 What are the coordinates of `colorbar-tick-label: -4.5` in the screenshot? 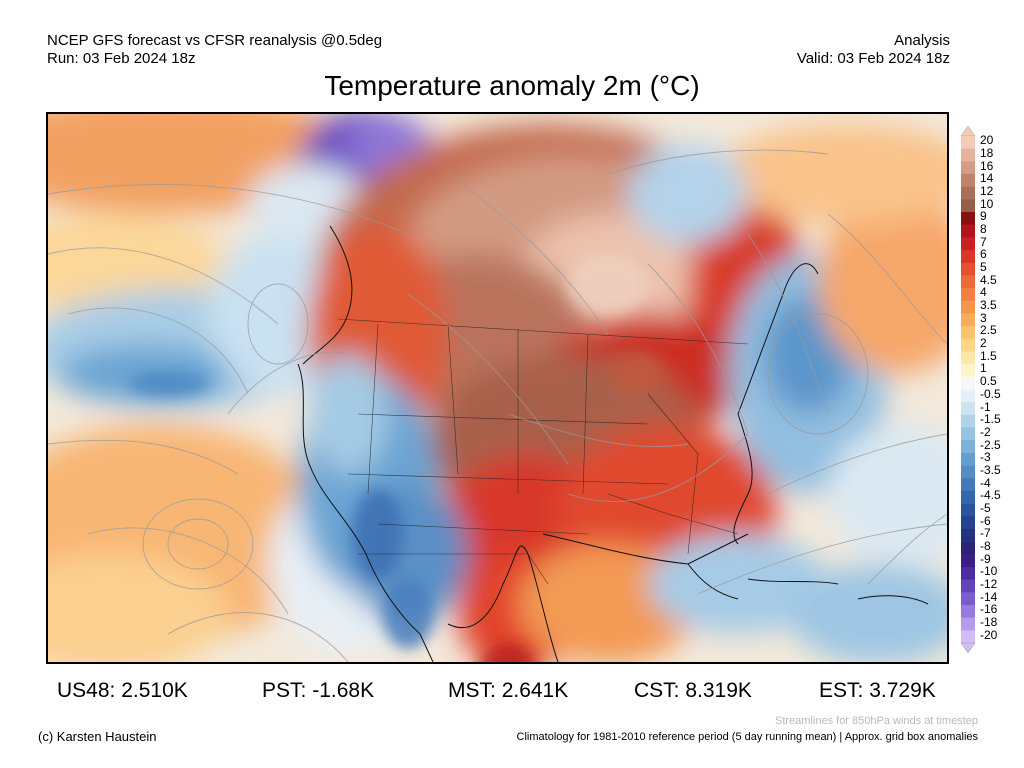 It's located at (990, 495).